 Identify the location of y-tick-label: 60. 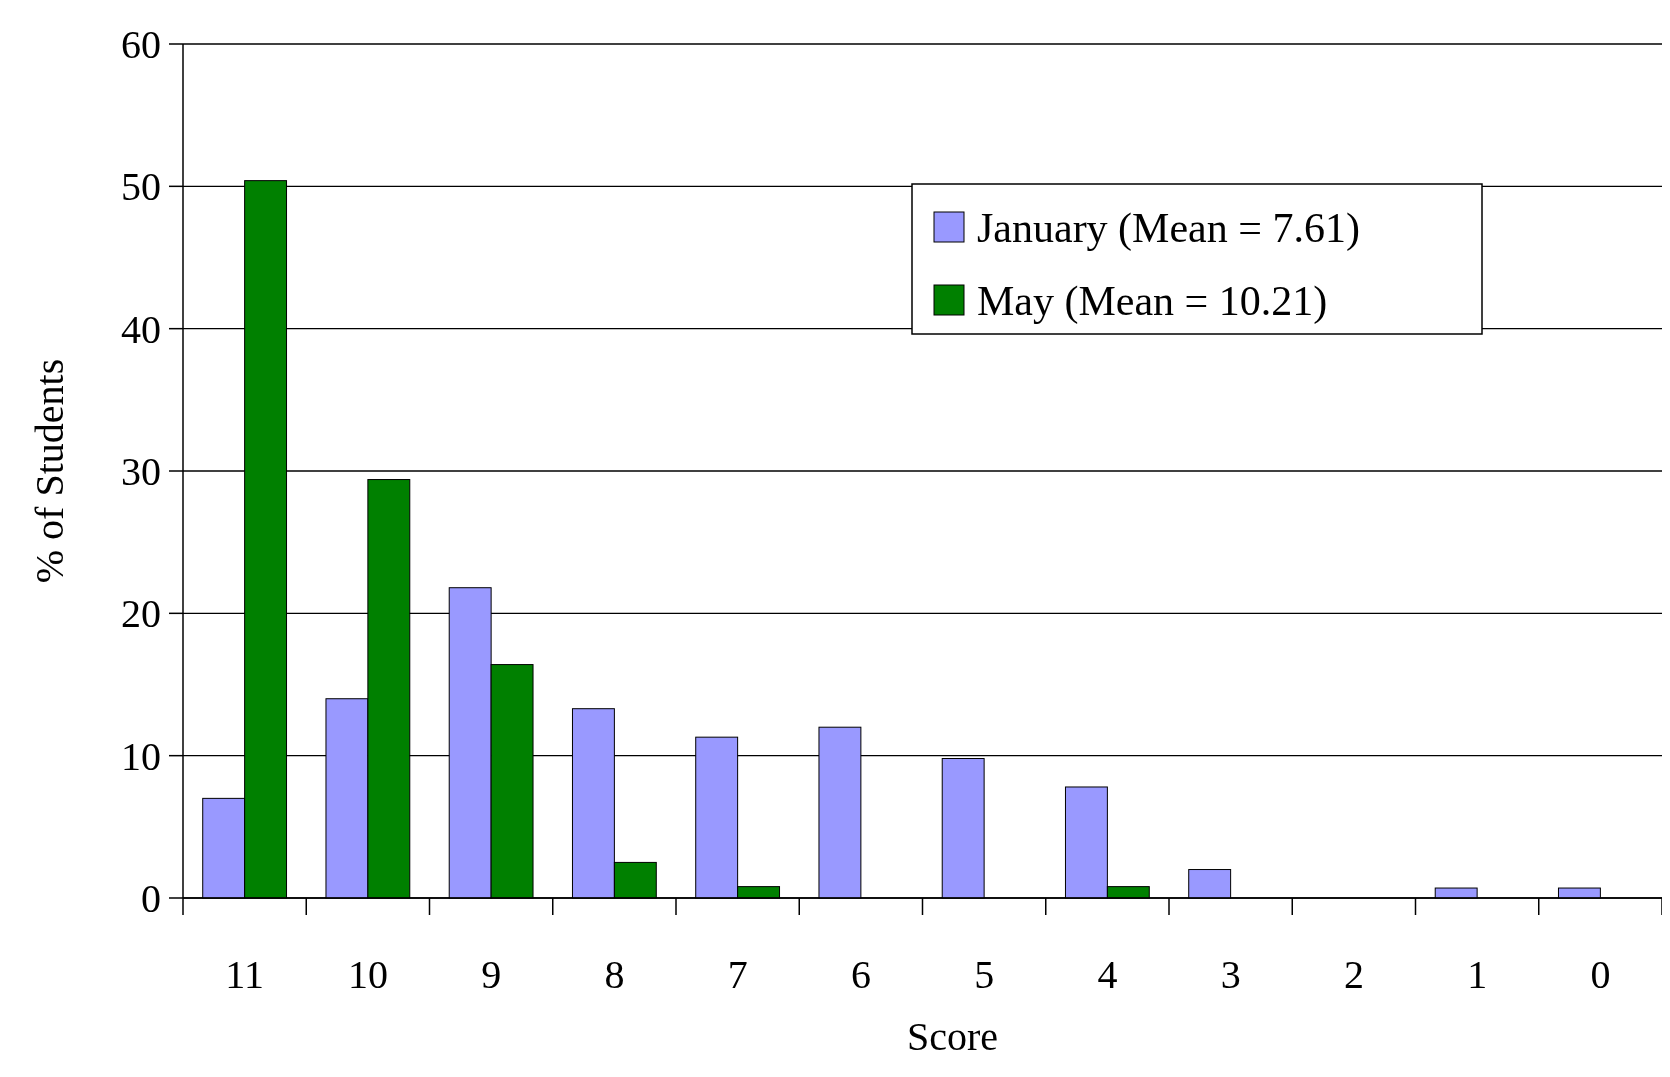
(141, 44).